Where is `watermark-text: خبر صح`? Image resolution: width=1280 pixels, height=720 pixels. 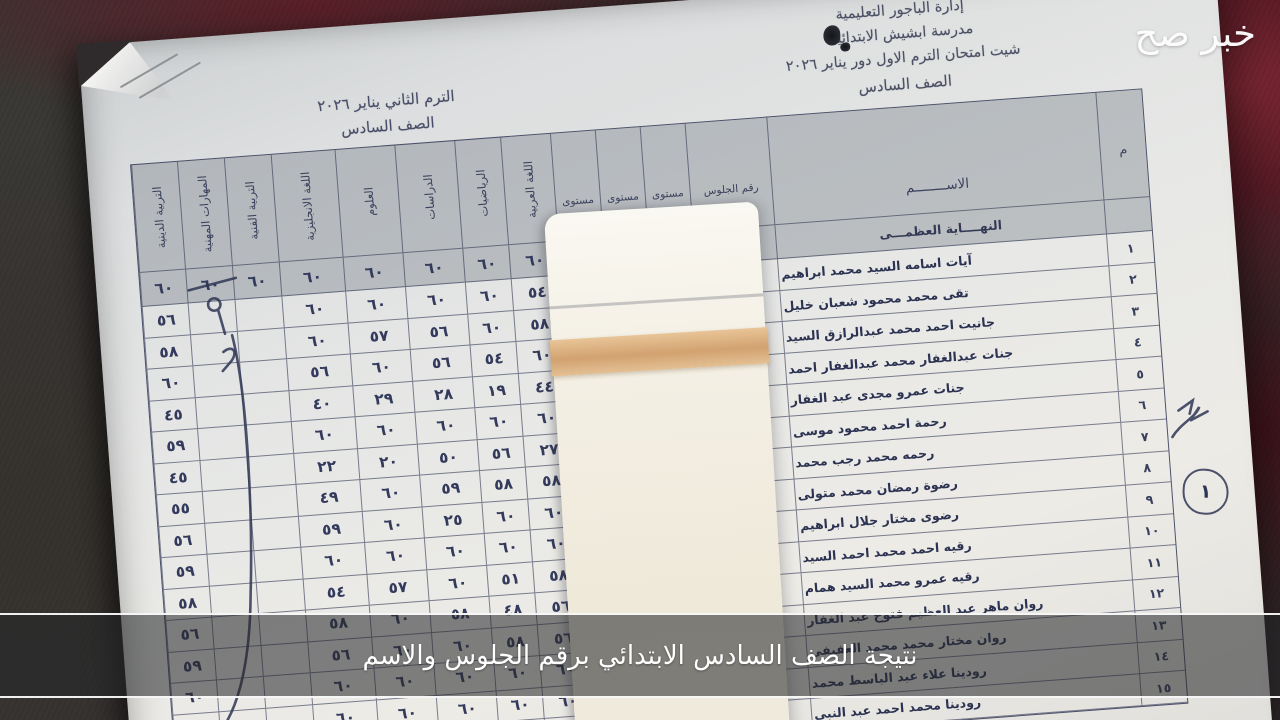
watermark-text: خبر صح is located at coordinates (1195, 33).